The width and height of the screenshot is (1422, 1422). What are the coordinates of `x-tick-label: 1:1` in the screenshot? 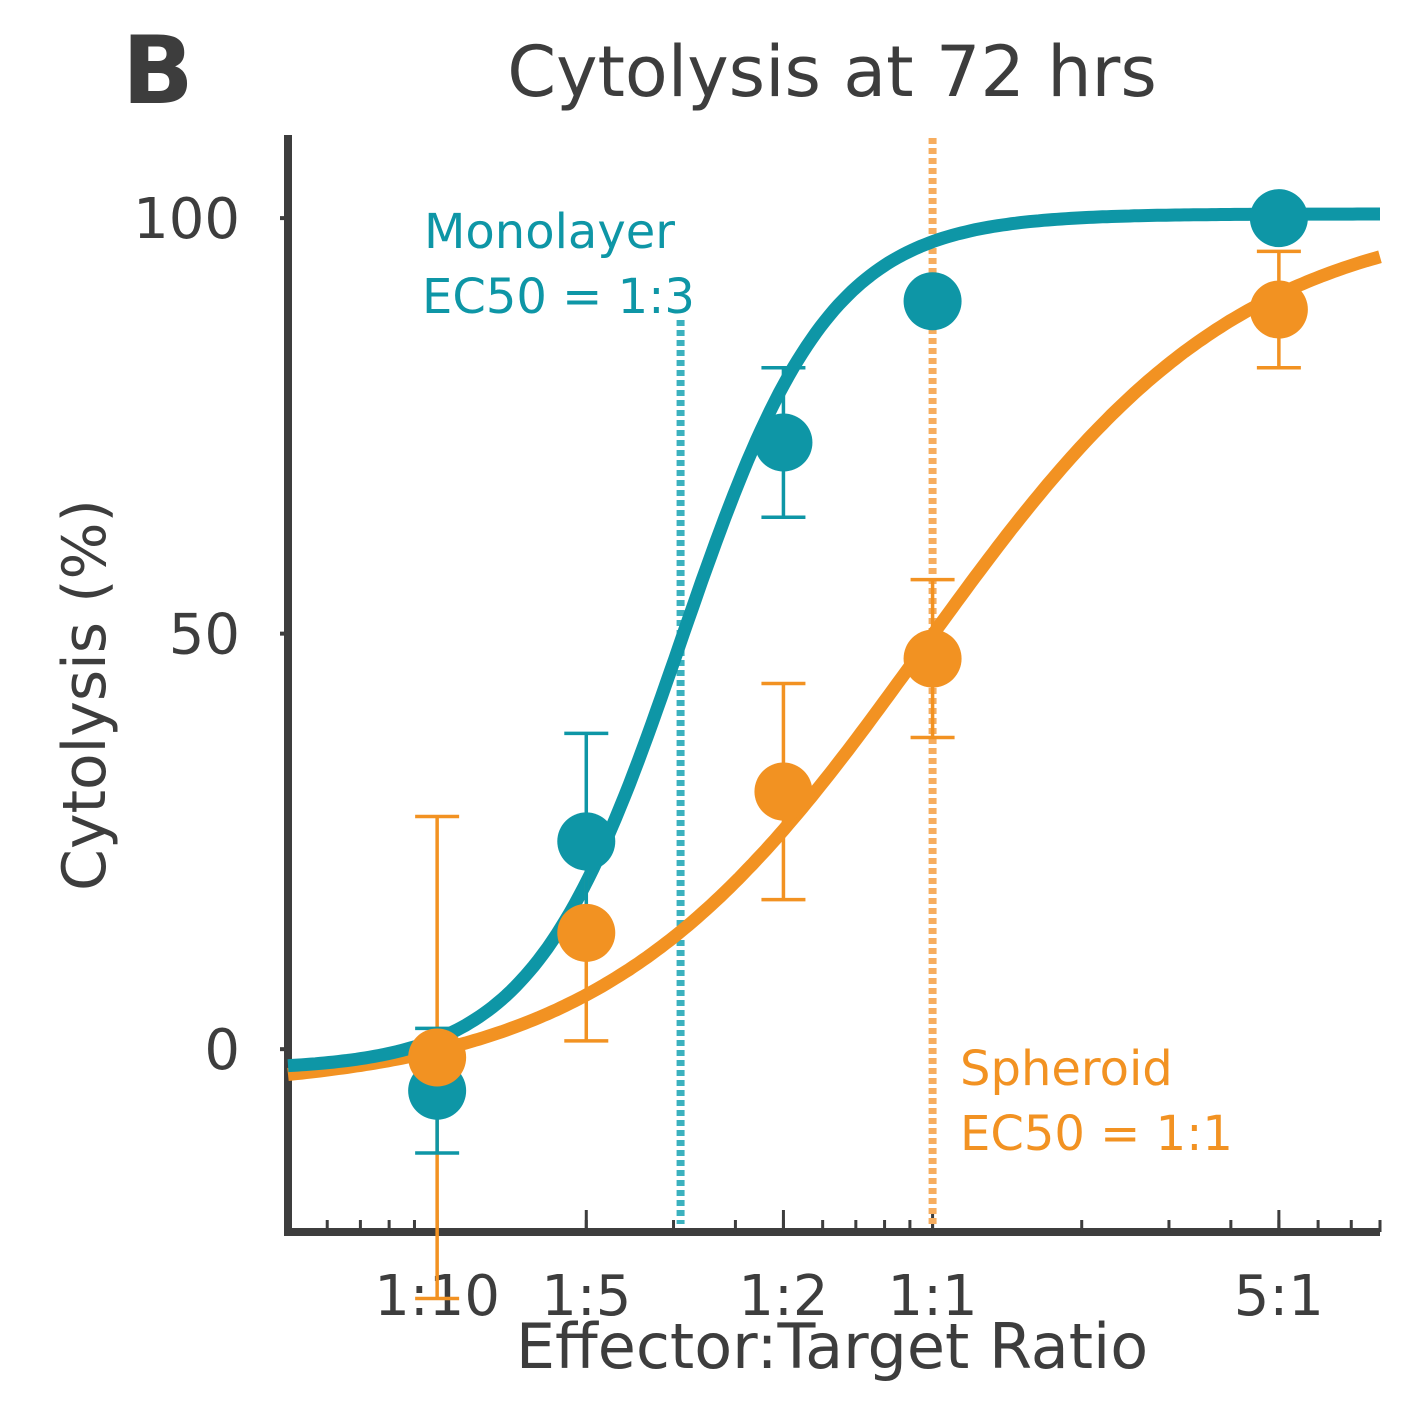 It's located at (933, 1296).